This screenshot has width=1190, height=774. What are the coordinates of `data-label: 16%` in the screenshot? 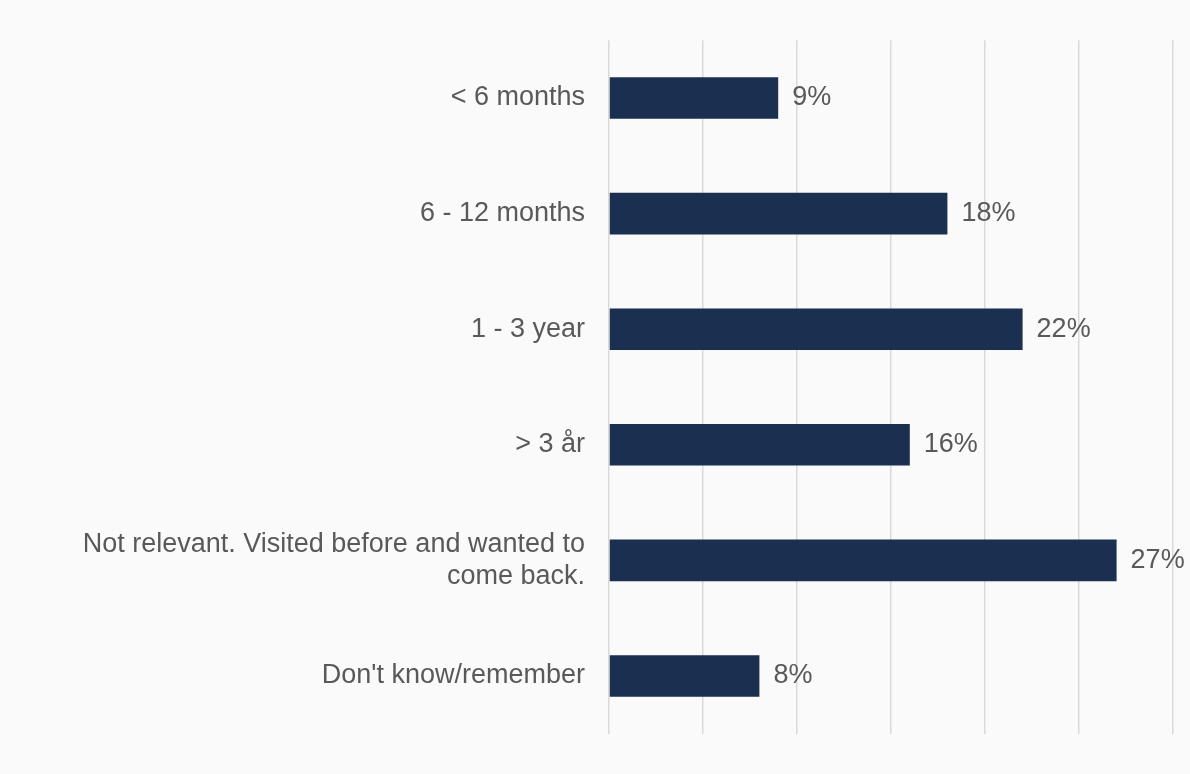 It's located at (950, 443).